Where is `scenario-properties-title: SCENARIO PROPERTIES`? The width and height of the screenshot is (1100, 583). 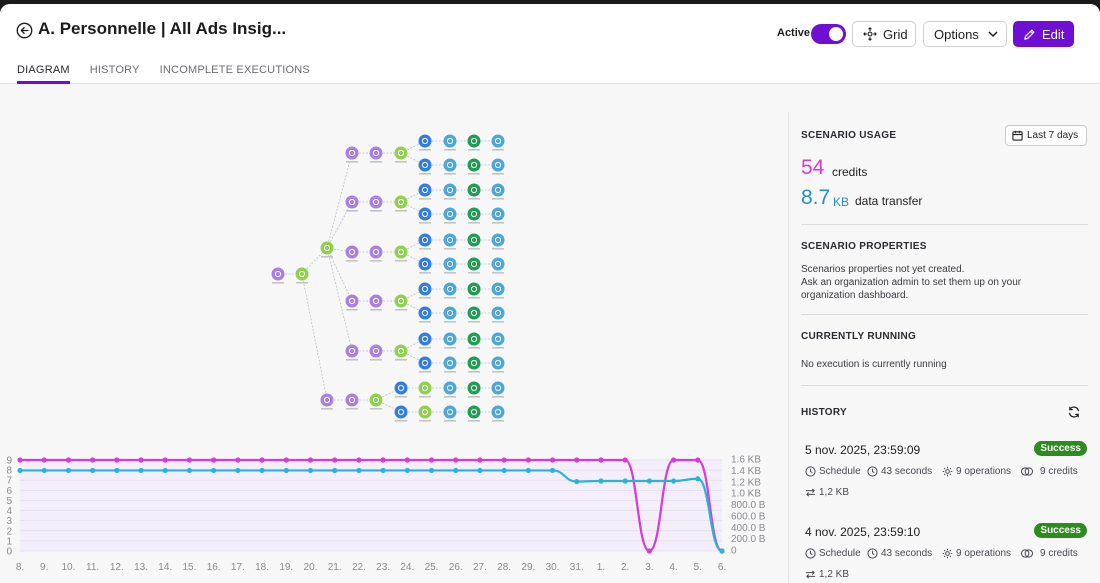 scenario-properties-title: SCENARIO PROPERTIES is located at coordinates (864, 246).